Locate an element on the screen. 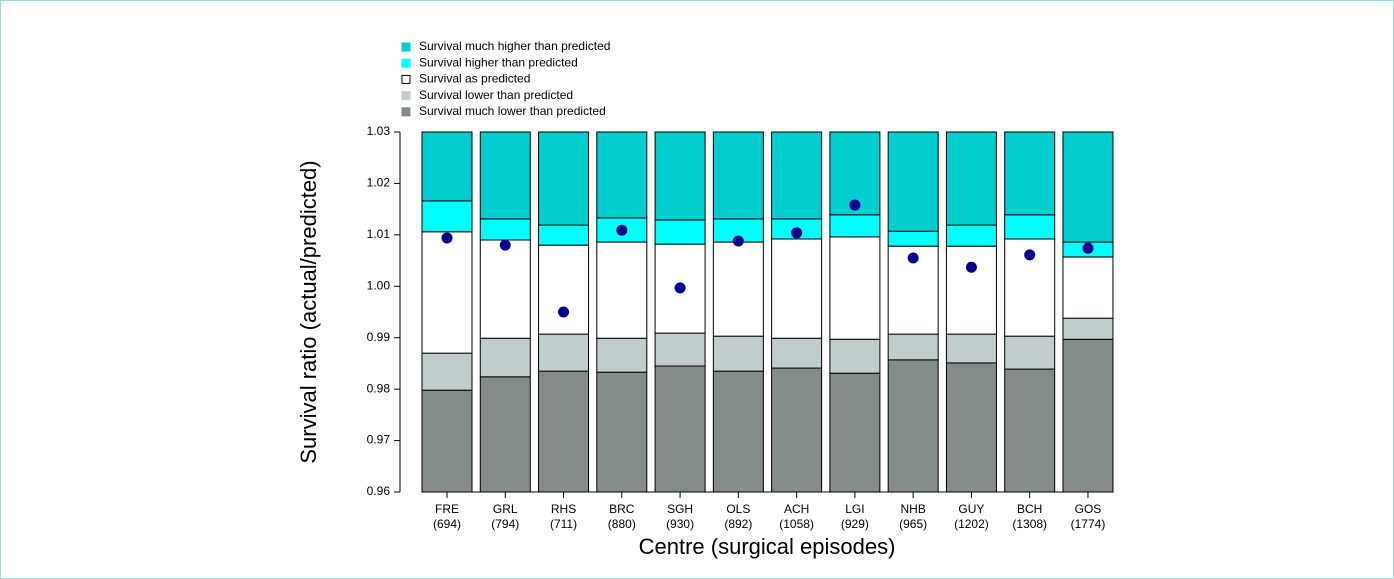 This screenshot has width=1394, height=579. x-tick-sublabel: (930) is located at coordinates (680, 524).